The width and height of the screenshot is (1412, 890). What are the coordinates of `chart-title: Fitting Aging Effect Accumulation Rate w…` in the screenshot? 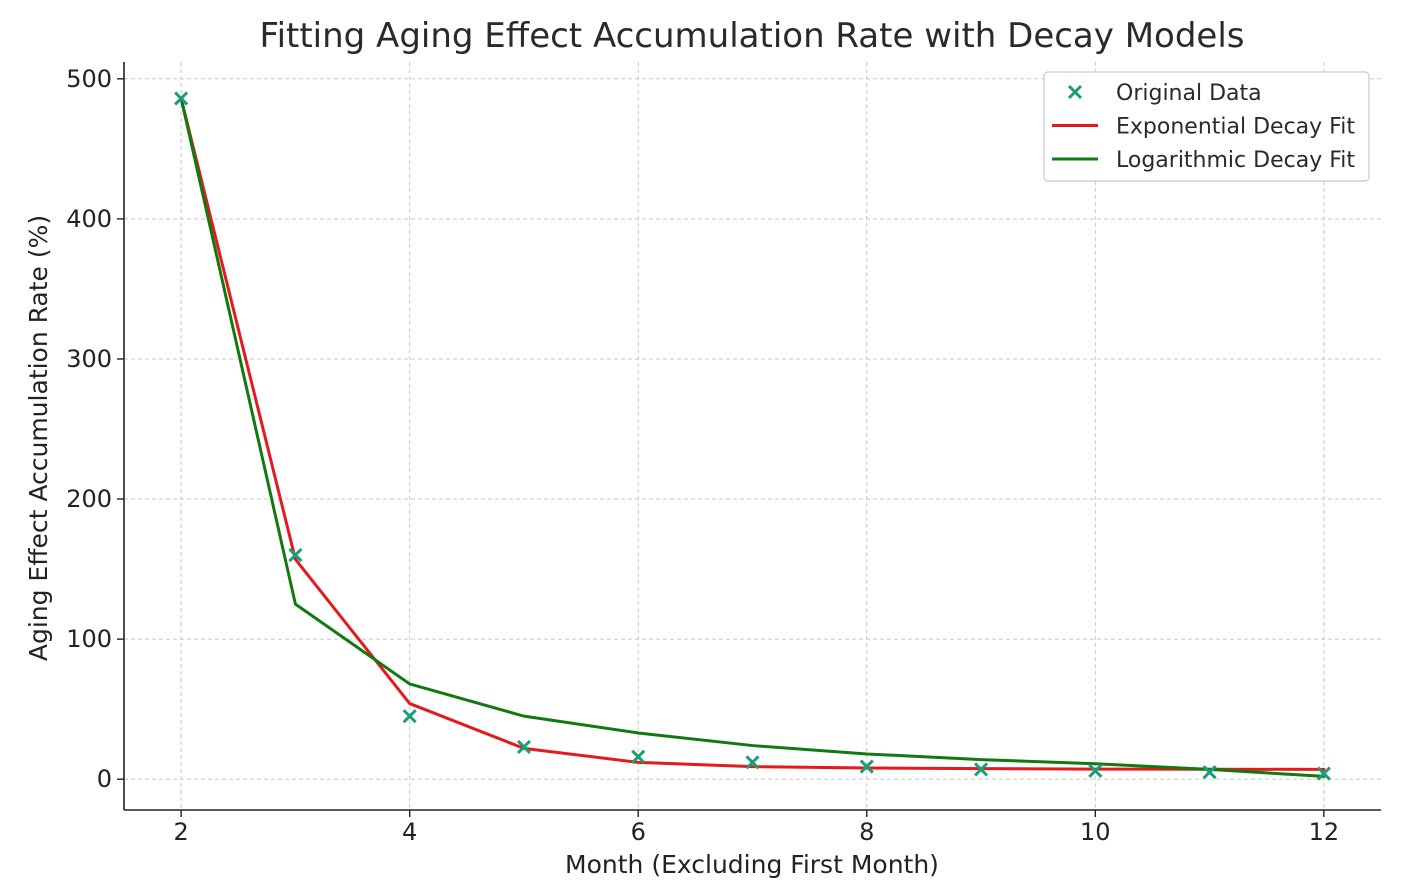 It's located at (751, 36).